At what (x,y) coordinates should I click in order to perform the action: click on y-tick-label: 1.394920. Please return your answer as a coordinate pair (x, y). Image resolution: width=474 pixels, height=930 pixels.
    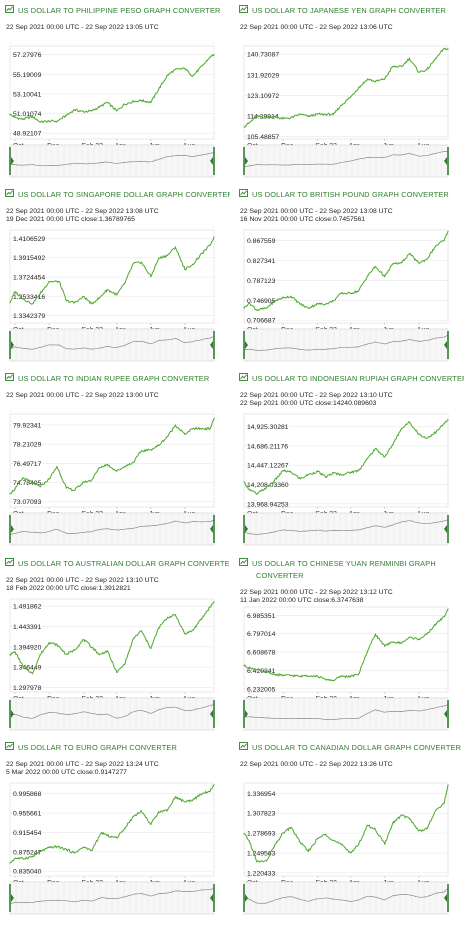
    Looking at the image, I should click on (27, 647).